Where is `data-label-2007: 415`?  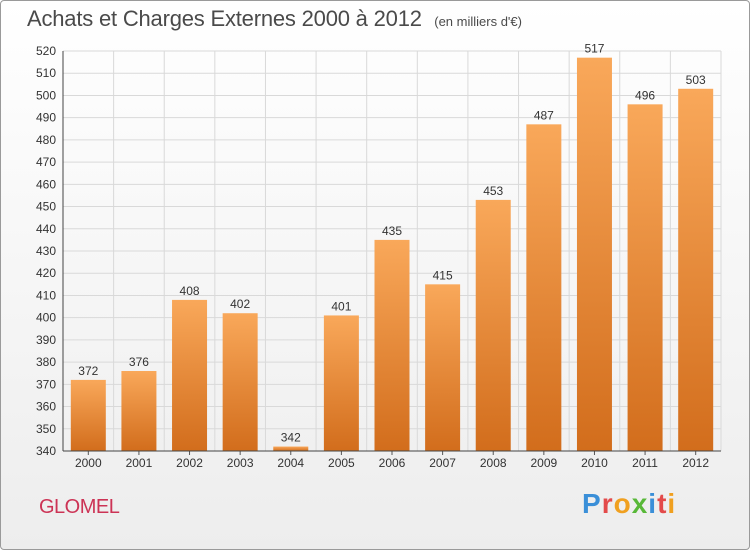
data-label-2007: 415 is located at coordinates (443, 275).